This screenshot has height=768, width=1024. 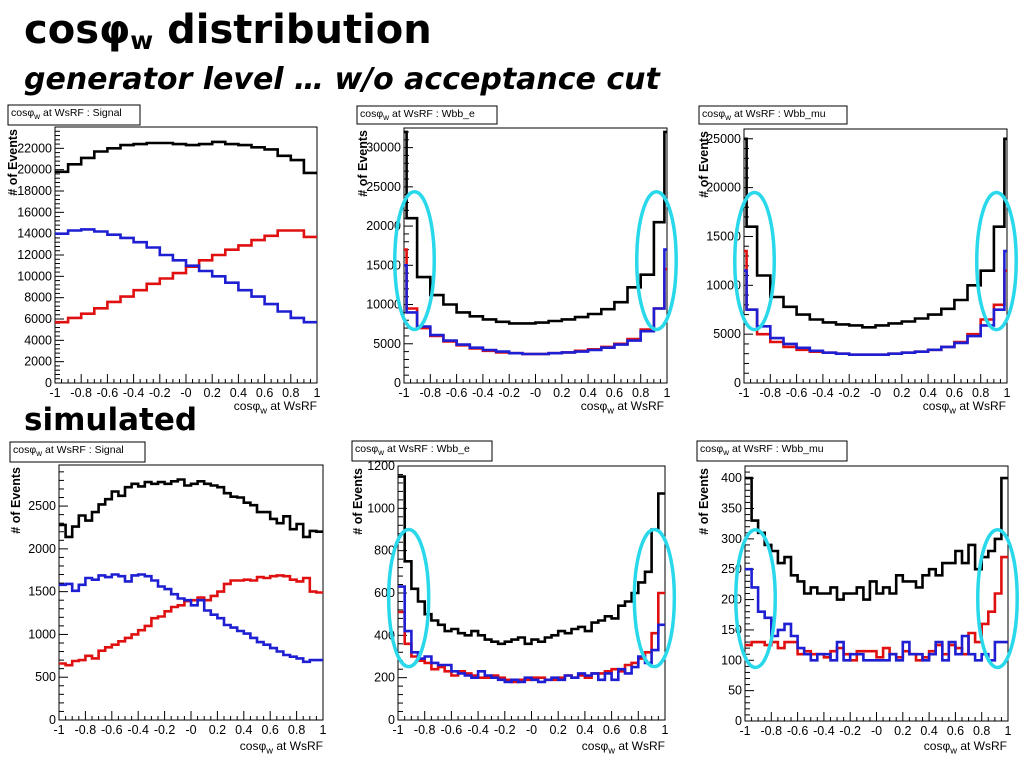 I want to click on plot-frame, so click(x=186, y=255).